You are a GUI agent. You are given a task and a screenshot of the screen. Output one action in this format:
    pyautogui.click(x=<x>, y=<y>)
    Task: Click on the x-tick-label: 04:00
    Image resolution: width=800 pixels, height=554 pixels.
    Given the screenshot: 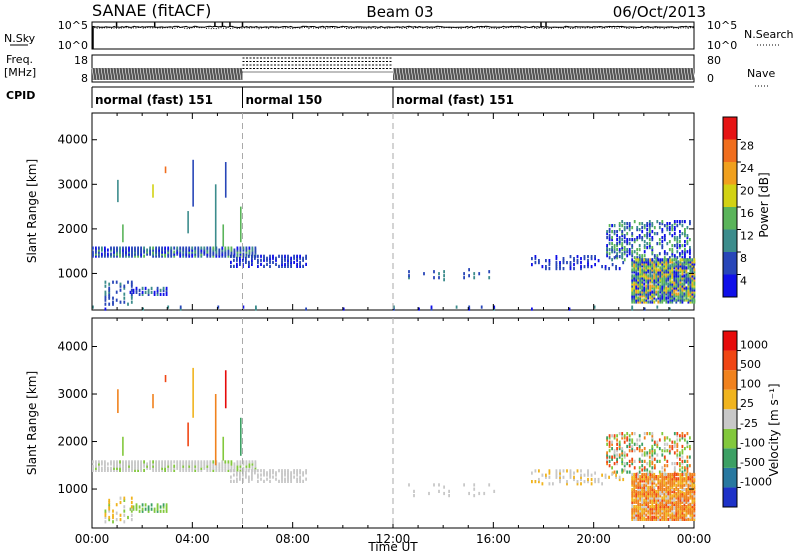 What is the action you would take?
    pyautogui.click(x=192, y=539)
    